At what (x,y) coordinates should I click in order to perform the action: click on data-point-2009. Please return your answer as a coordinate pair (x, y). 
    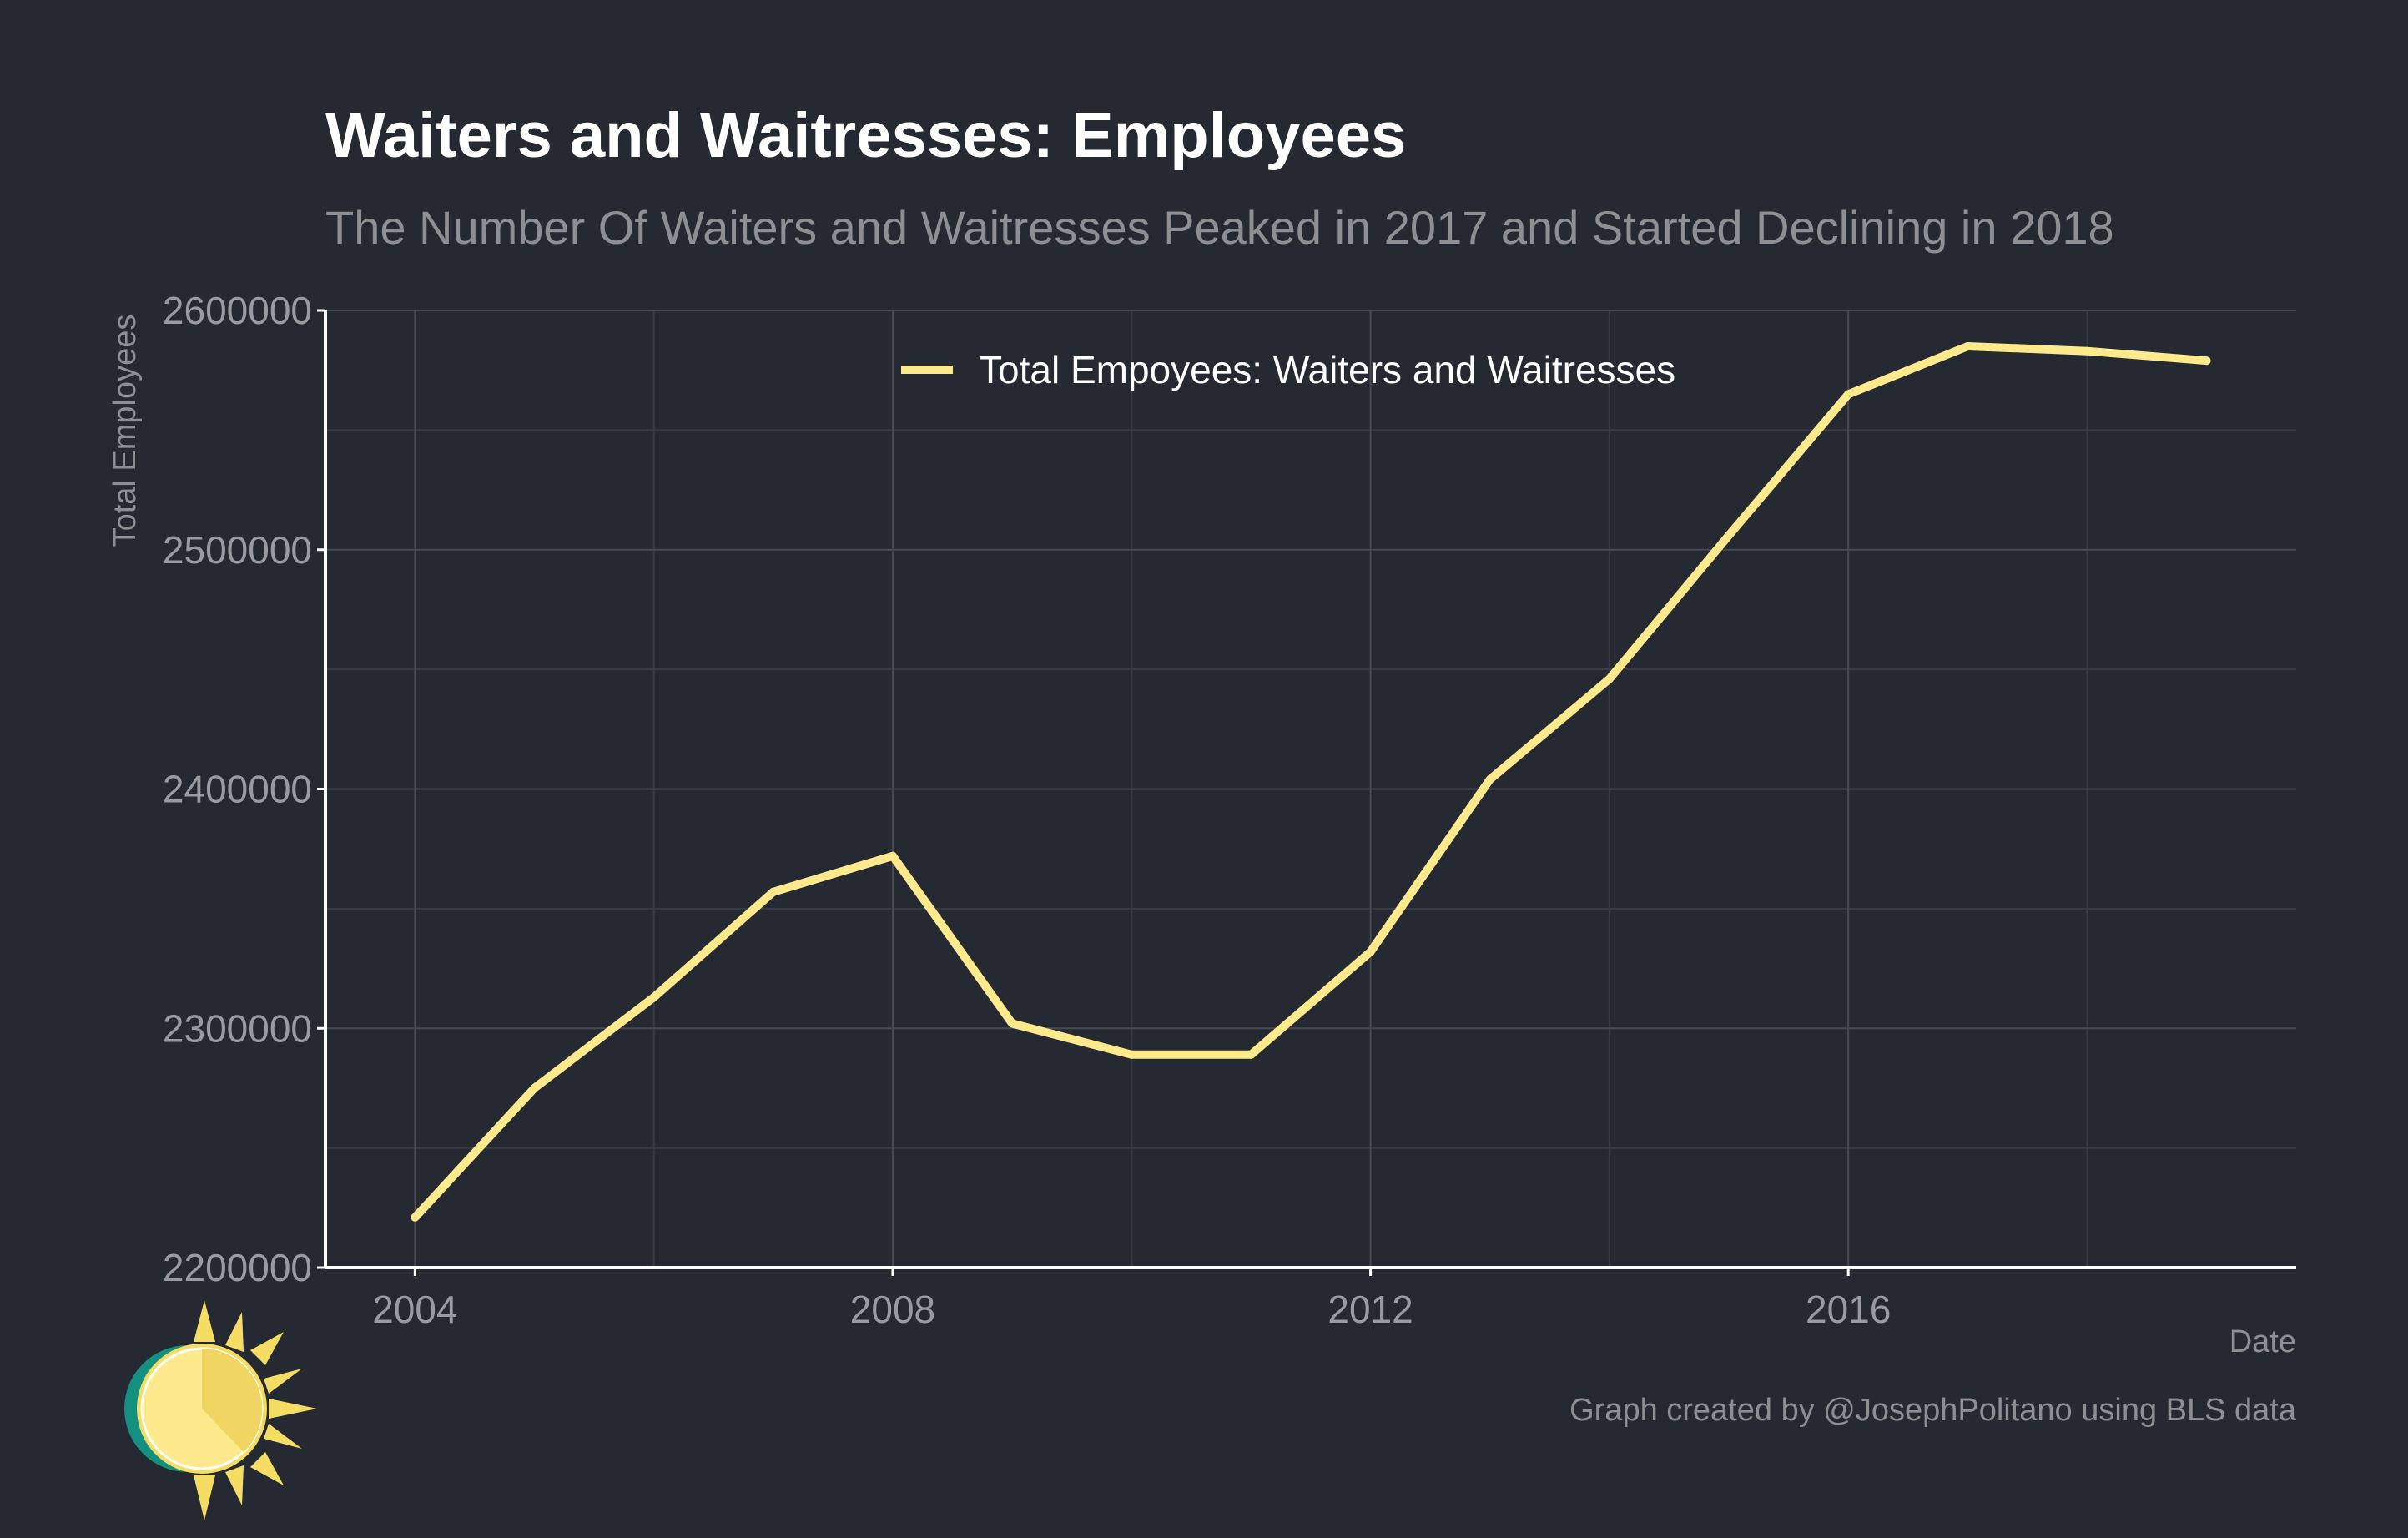
    Looking at the image, I should click on (1012, 1023).